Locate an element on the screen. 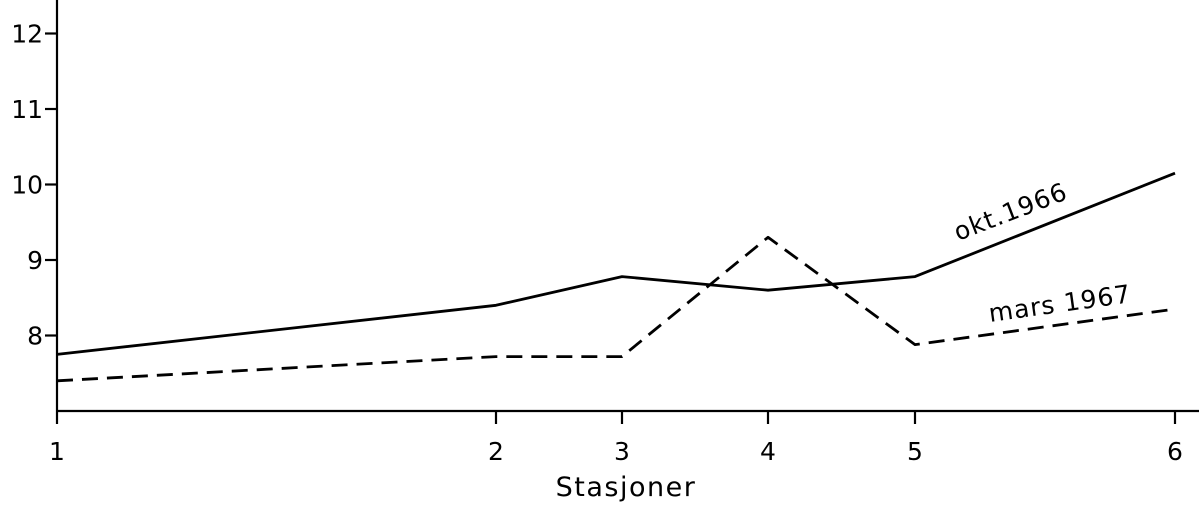 The width and height of the screenshot is (1199, 509). series-label: mars 1967 is located at coordinates (1060, 303).